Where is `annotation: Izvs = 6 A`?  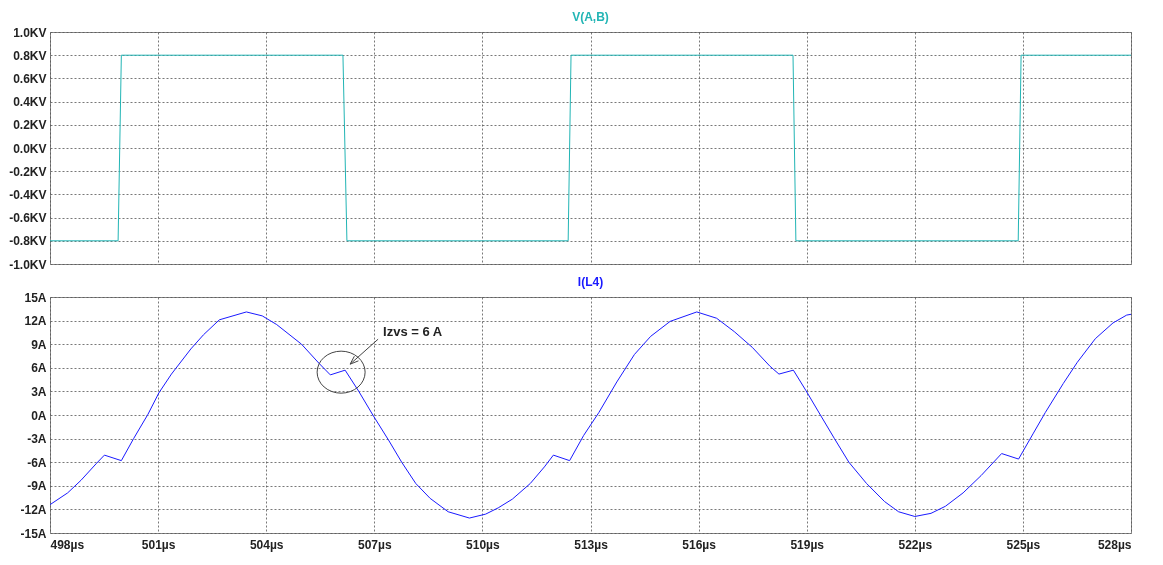
annotation: Izvs = 6 A is located at coordinates (413, 332).